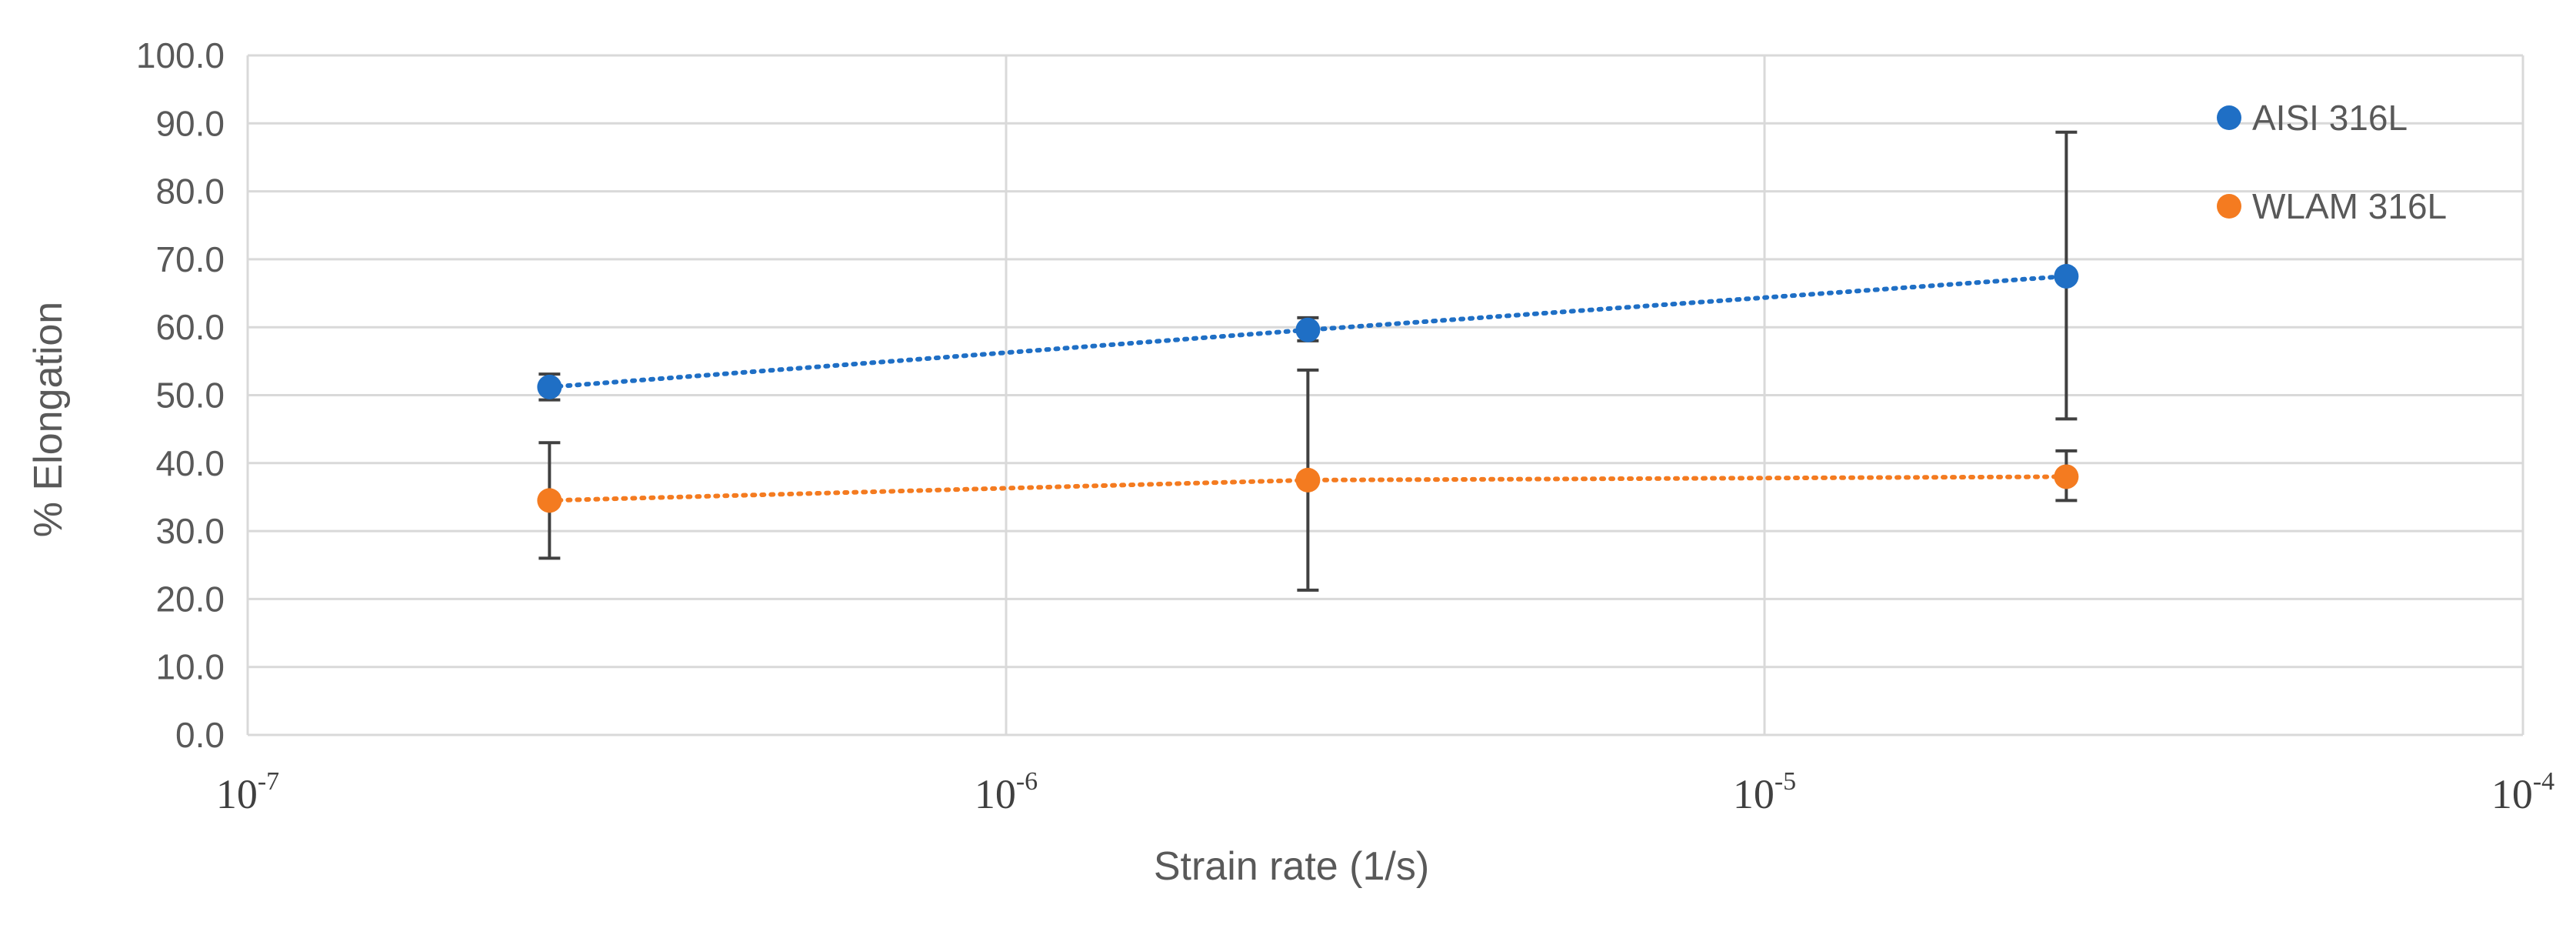  What do you see at coordinates (190, 667) in the screenshot?
I see `y-tick-label: 10.0` at bounding box center [190, 667].